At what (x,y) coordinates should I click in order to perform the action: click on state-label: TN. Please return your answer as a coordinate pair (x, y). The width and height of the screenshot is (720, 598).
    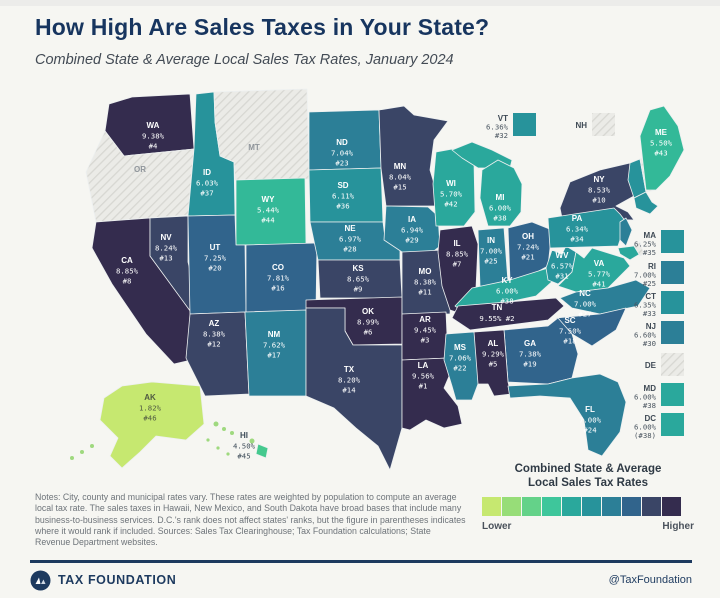
    Looking at the image, I should click on (497, 307).